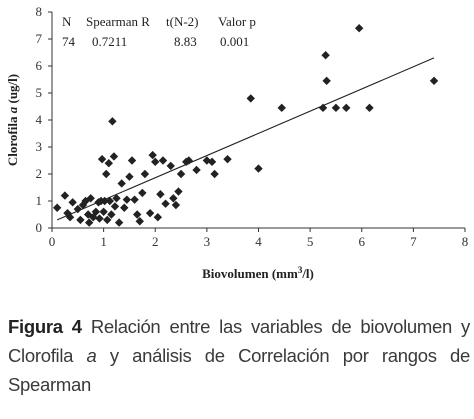  Describe the element at coordinates (12, 139) in the screenshot. I see `y-axis-title-prefix: Clorofila` at that location.